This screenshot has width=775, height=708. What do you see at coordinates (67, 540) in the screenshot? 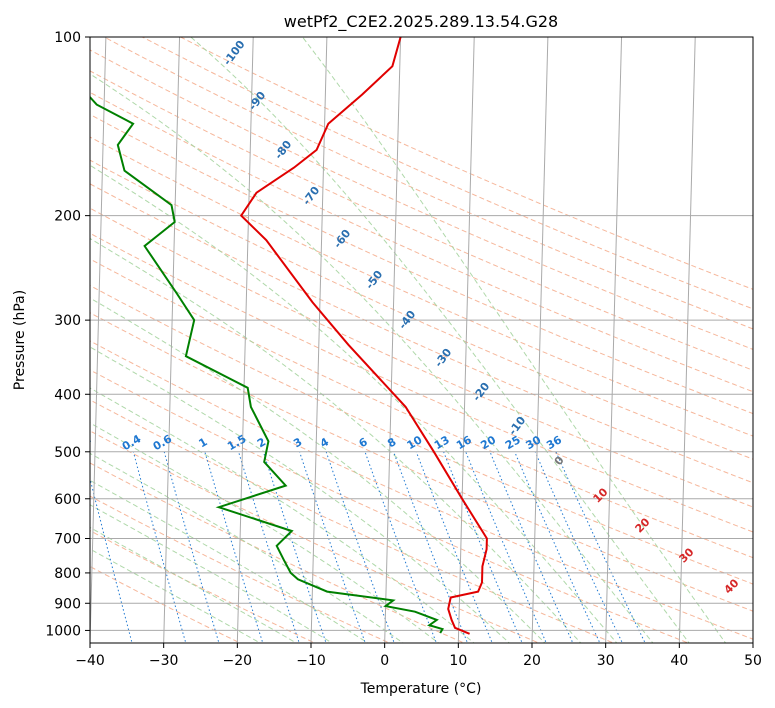
I see `y-tick-label: 700` at bounding box center [67, 540].